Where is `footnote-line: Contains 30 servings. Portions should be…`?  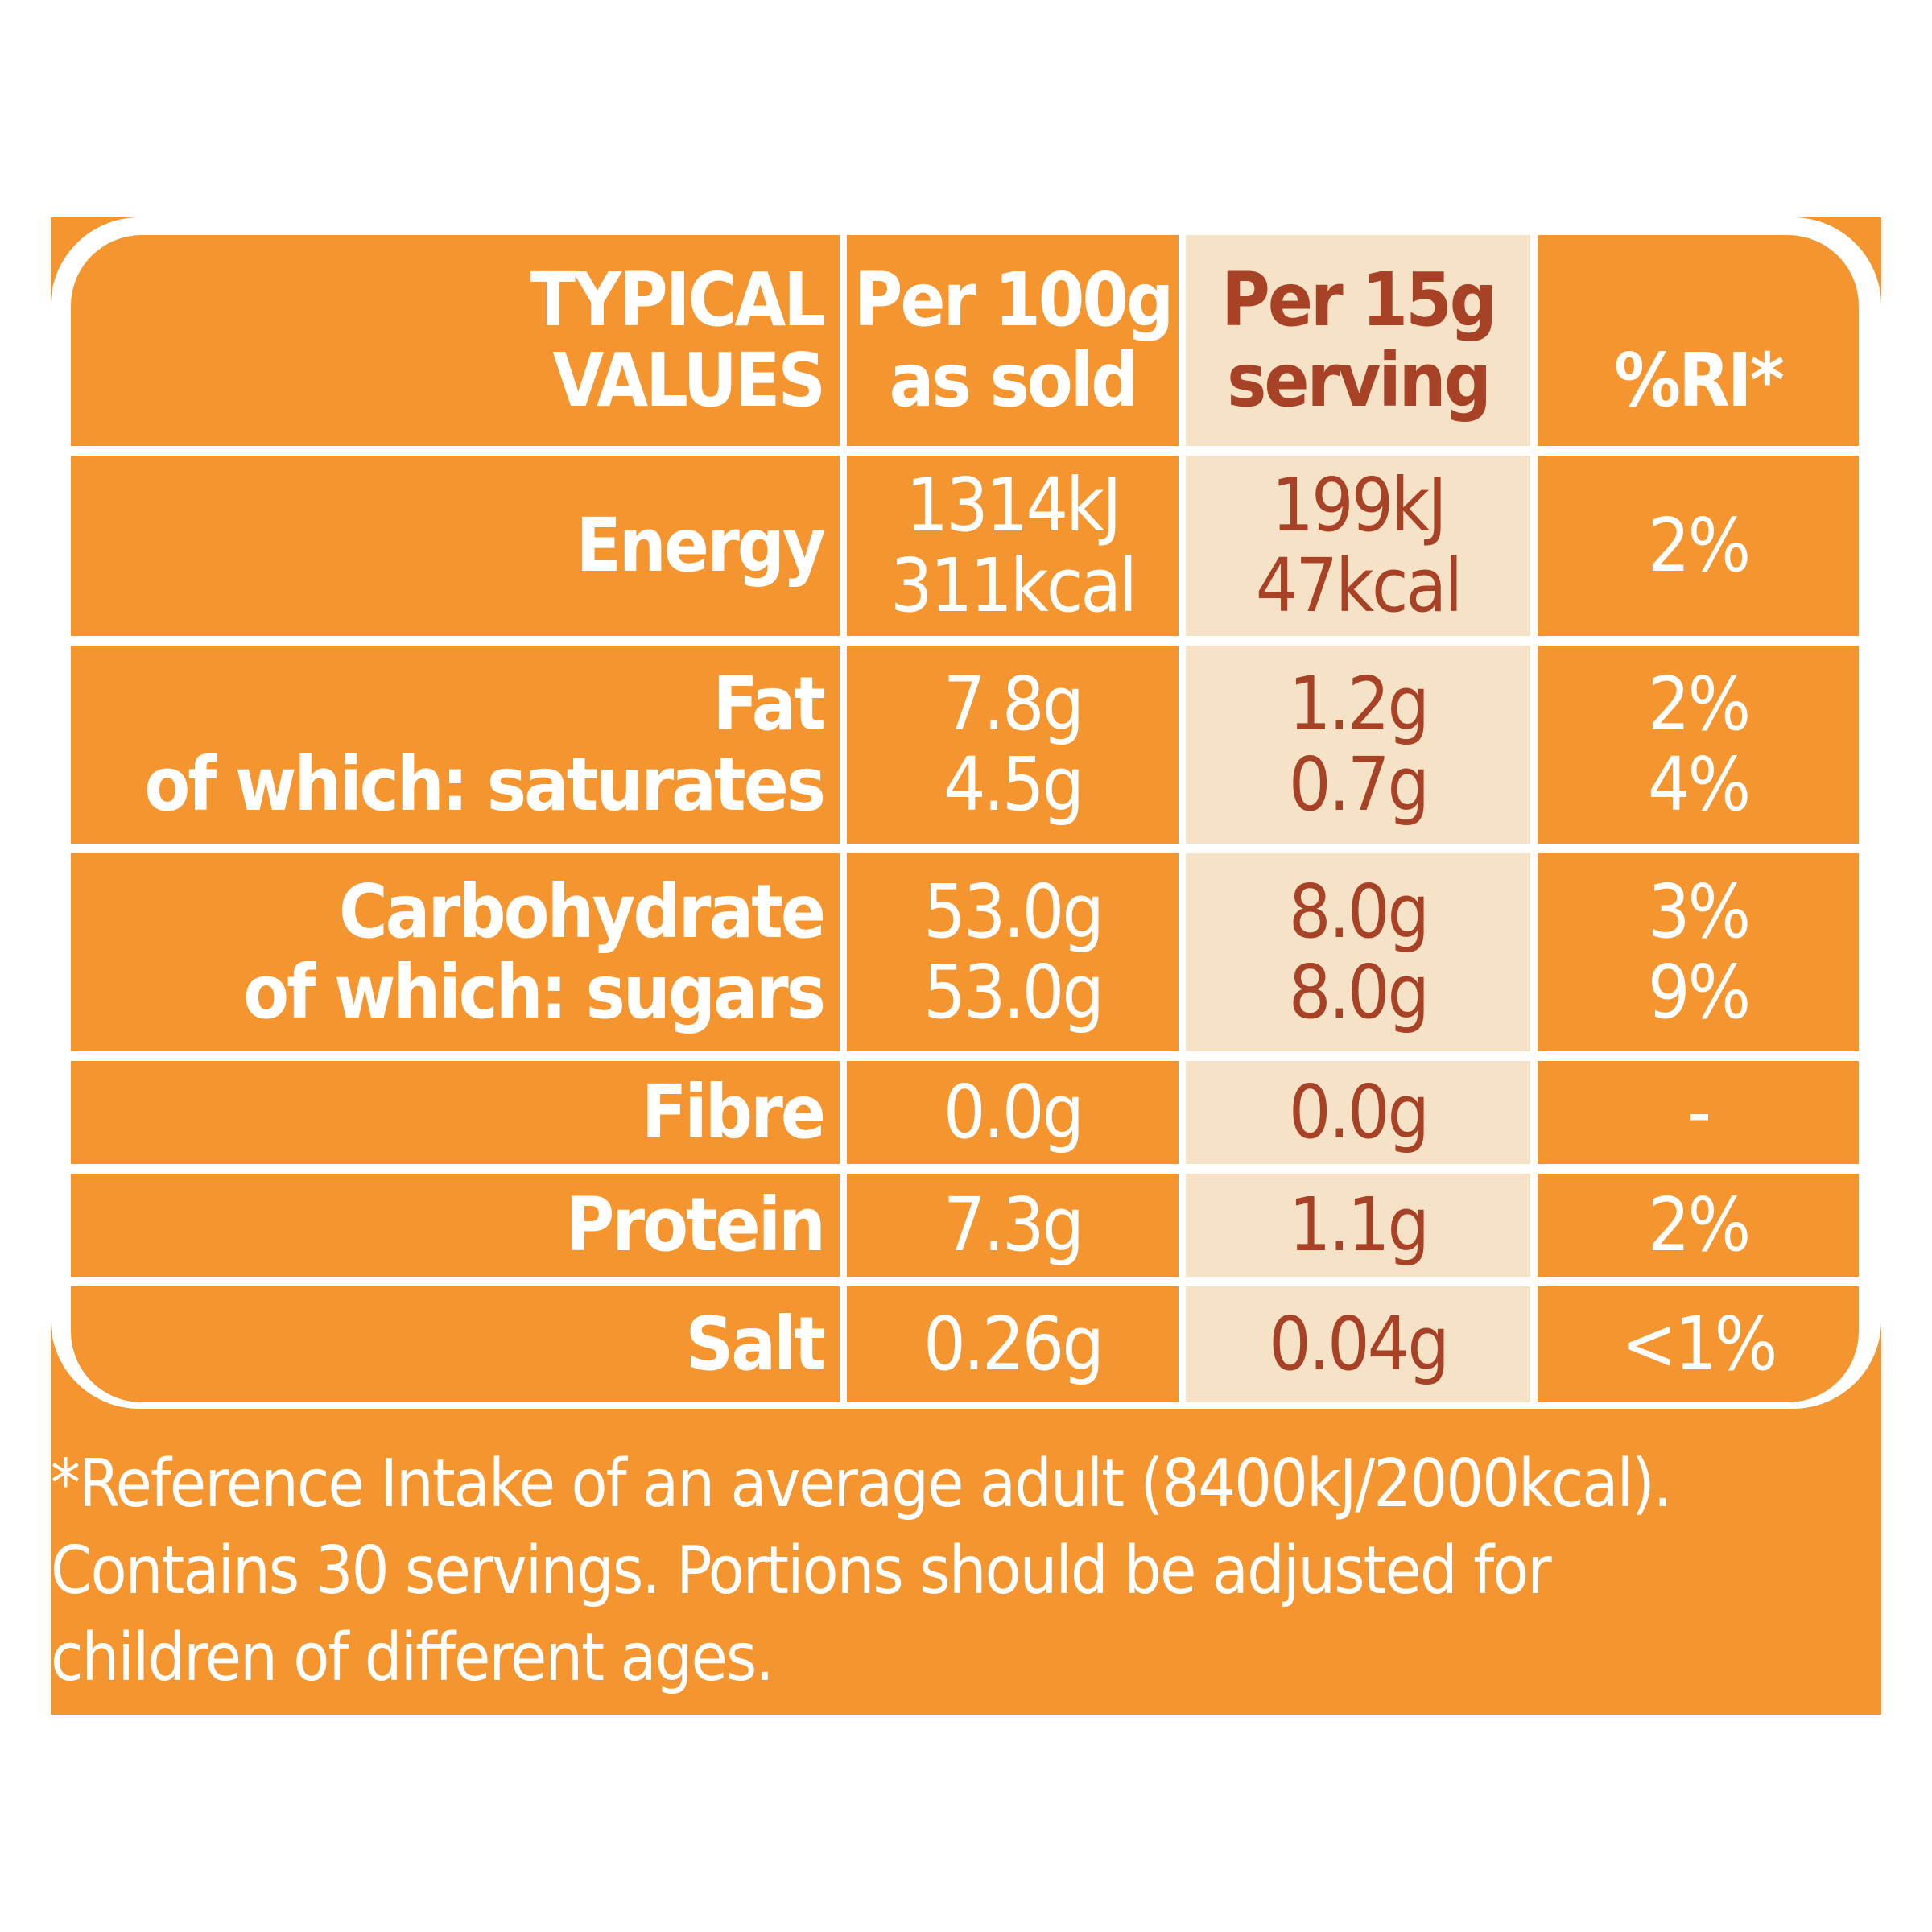
footnote-line: Contains 30 servings. Portions should be… is located at coordinates (801, 1571).